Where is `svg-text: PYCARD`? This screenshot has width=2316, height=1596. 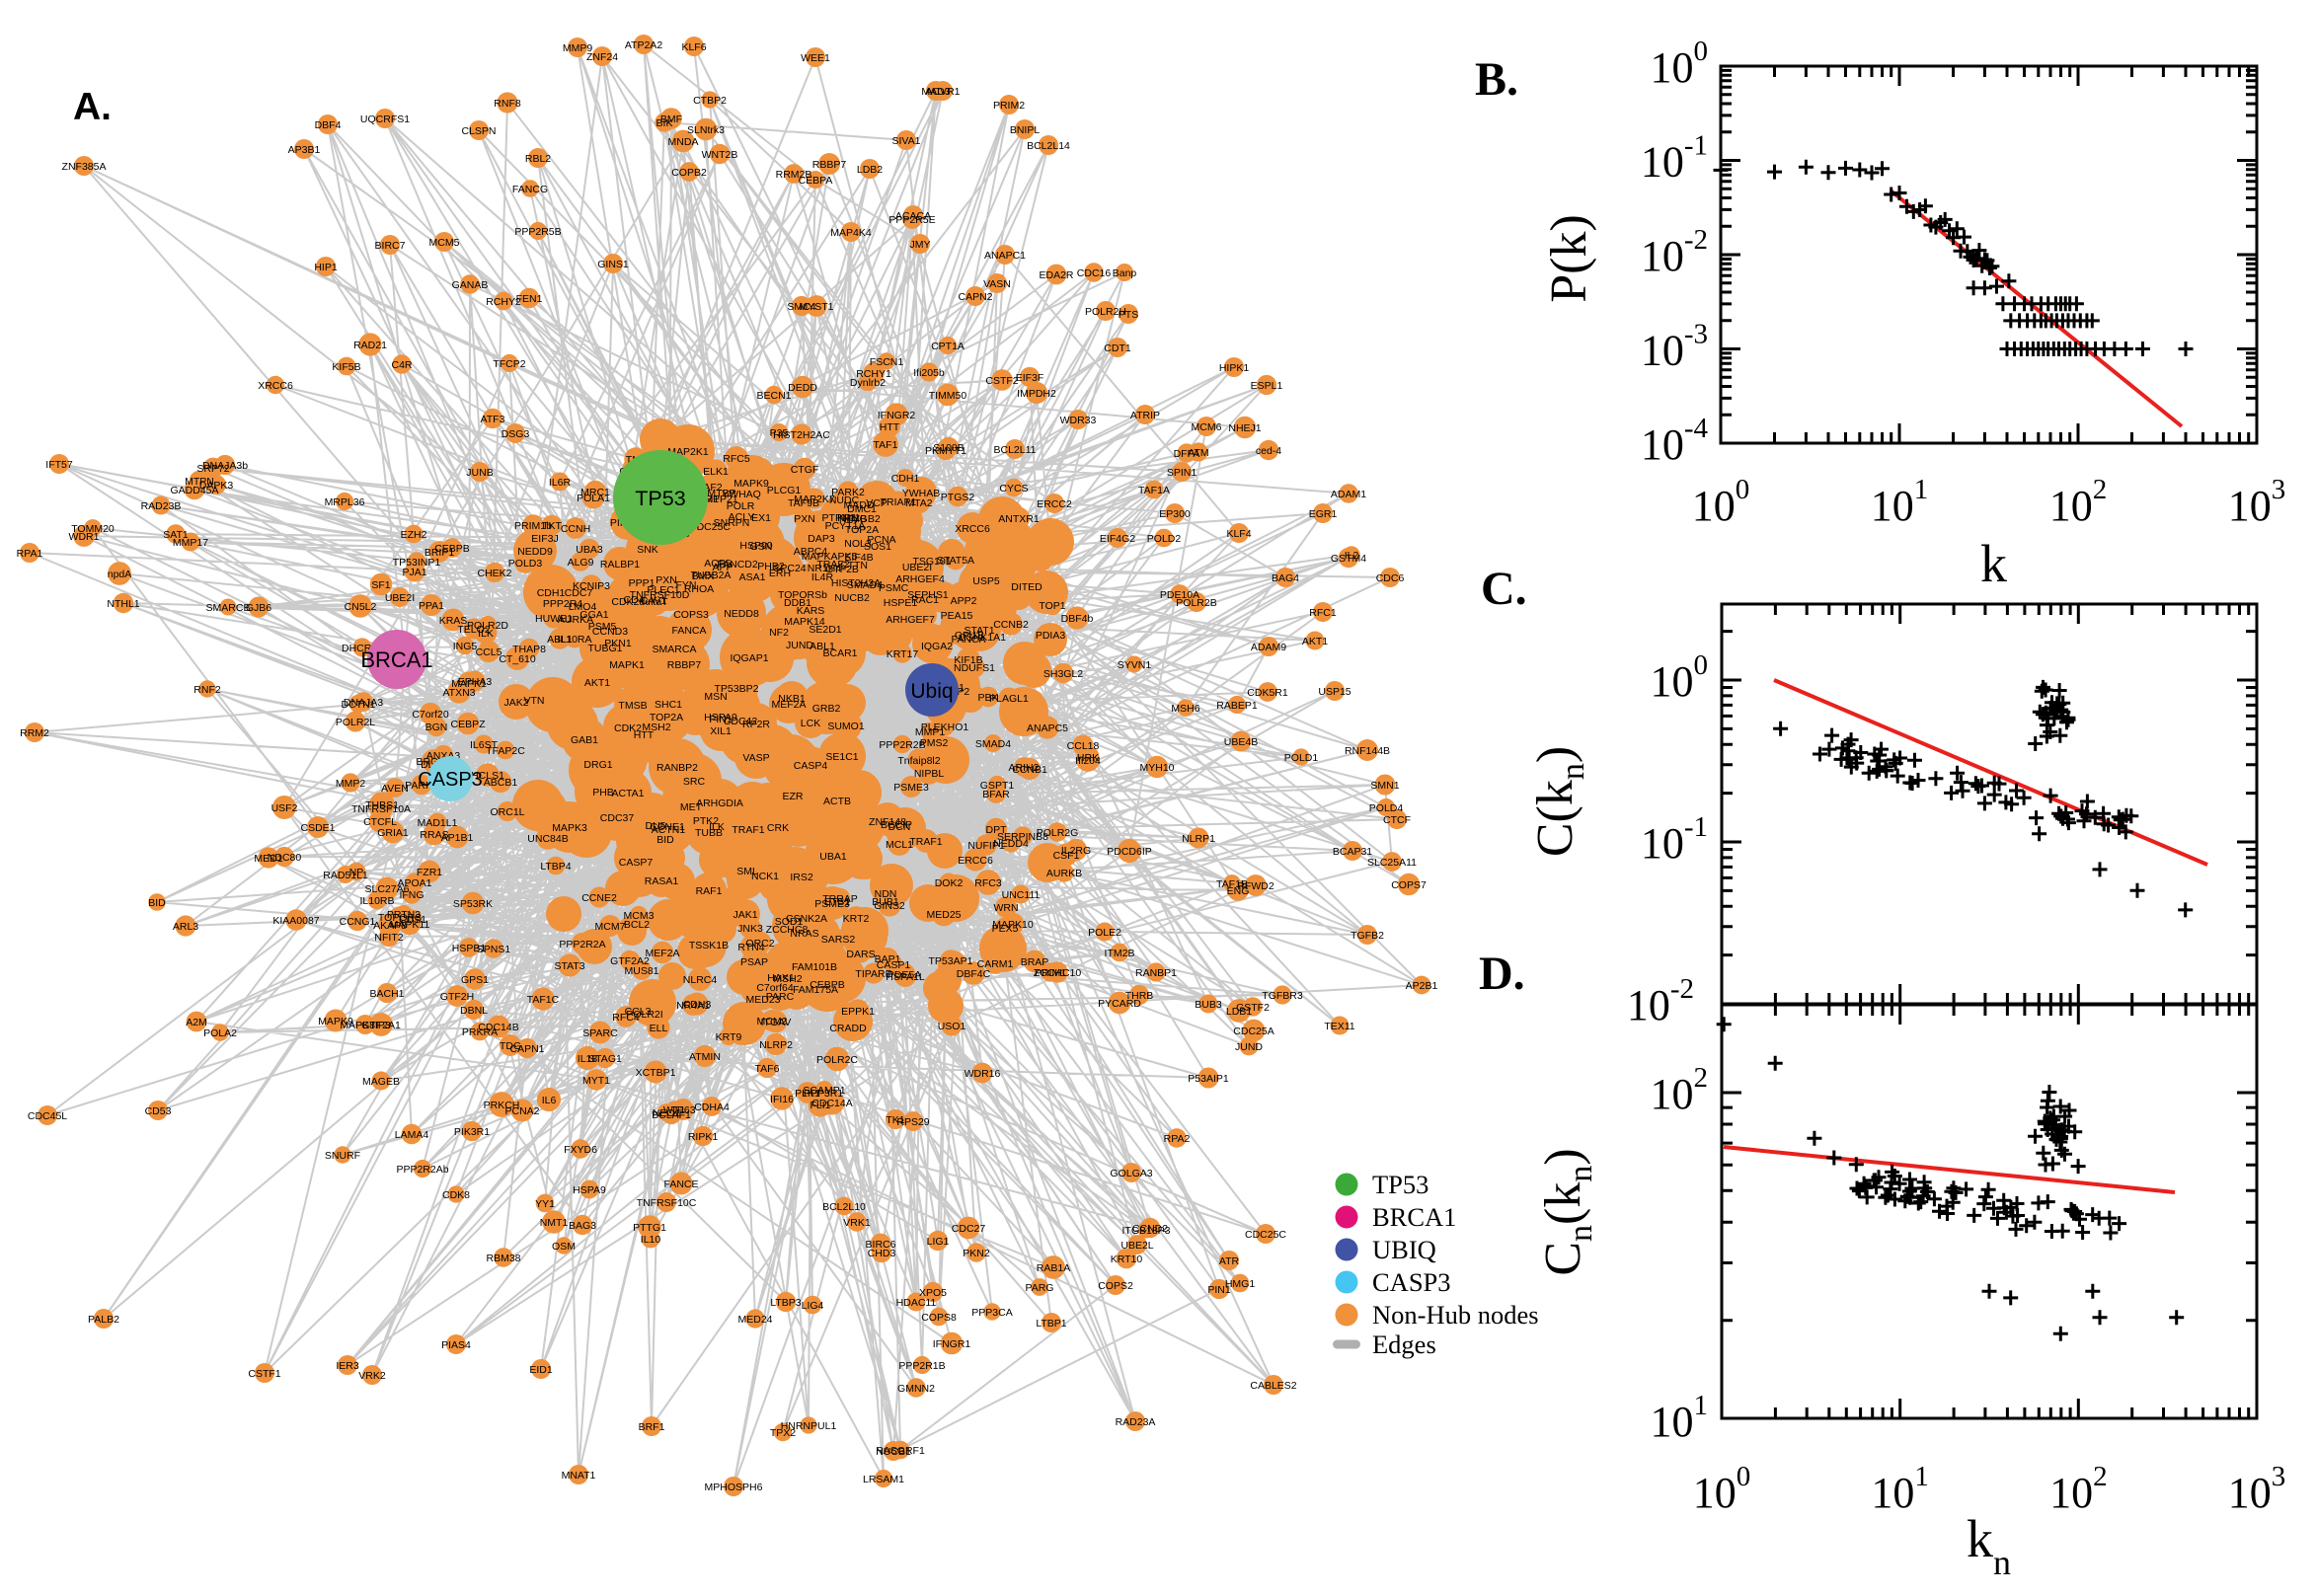
svg-text: PYCARD is located at coordinates (1119, 1004).